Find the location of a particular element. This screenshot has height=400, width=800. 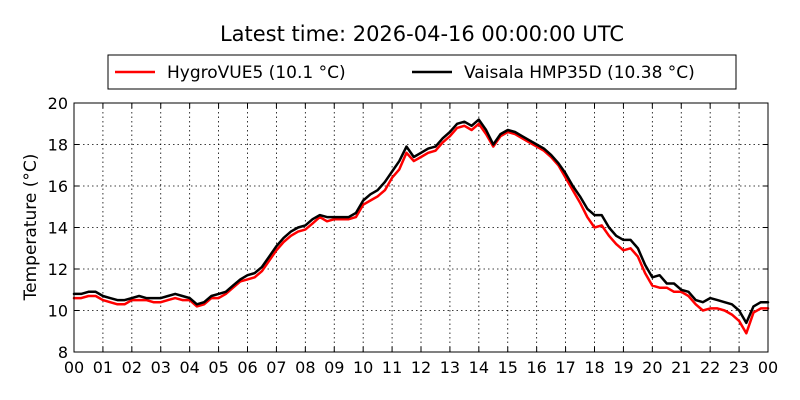

y-tick-label: 12 is located at coordinates (58, 269).